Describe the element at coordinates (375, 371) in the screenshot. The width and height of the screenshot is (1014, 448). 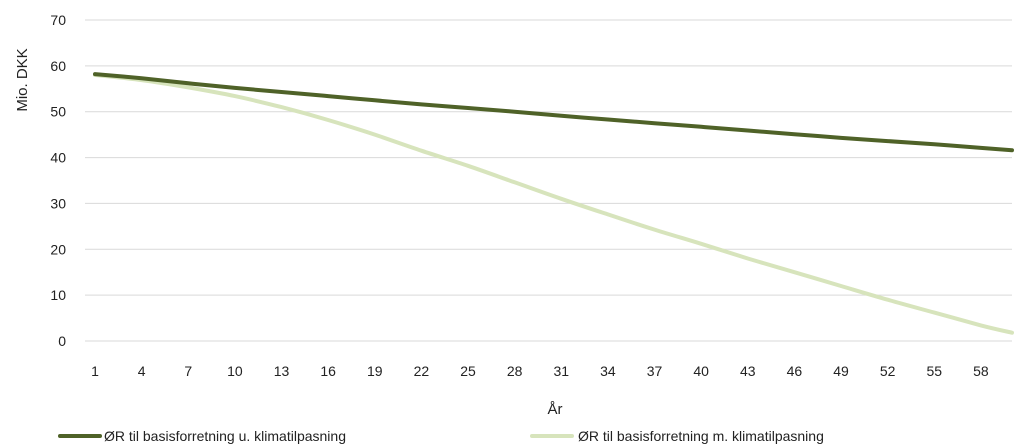
I see `x-tick-label: 19` at that location.